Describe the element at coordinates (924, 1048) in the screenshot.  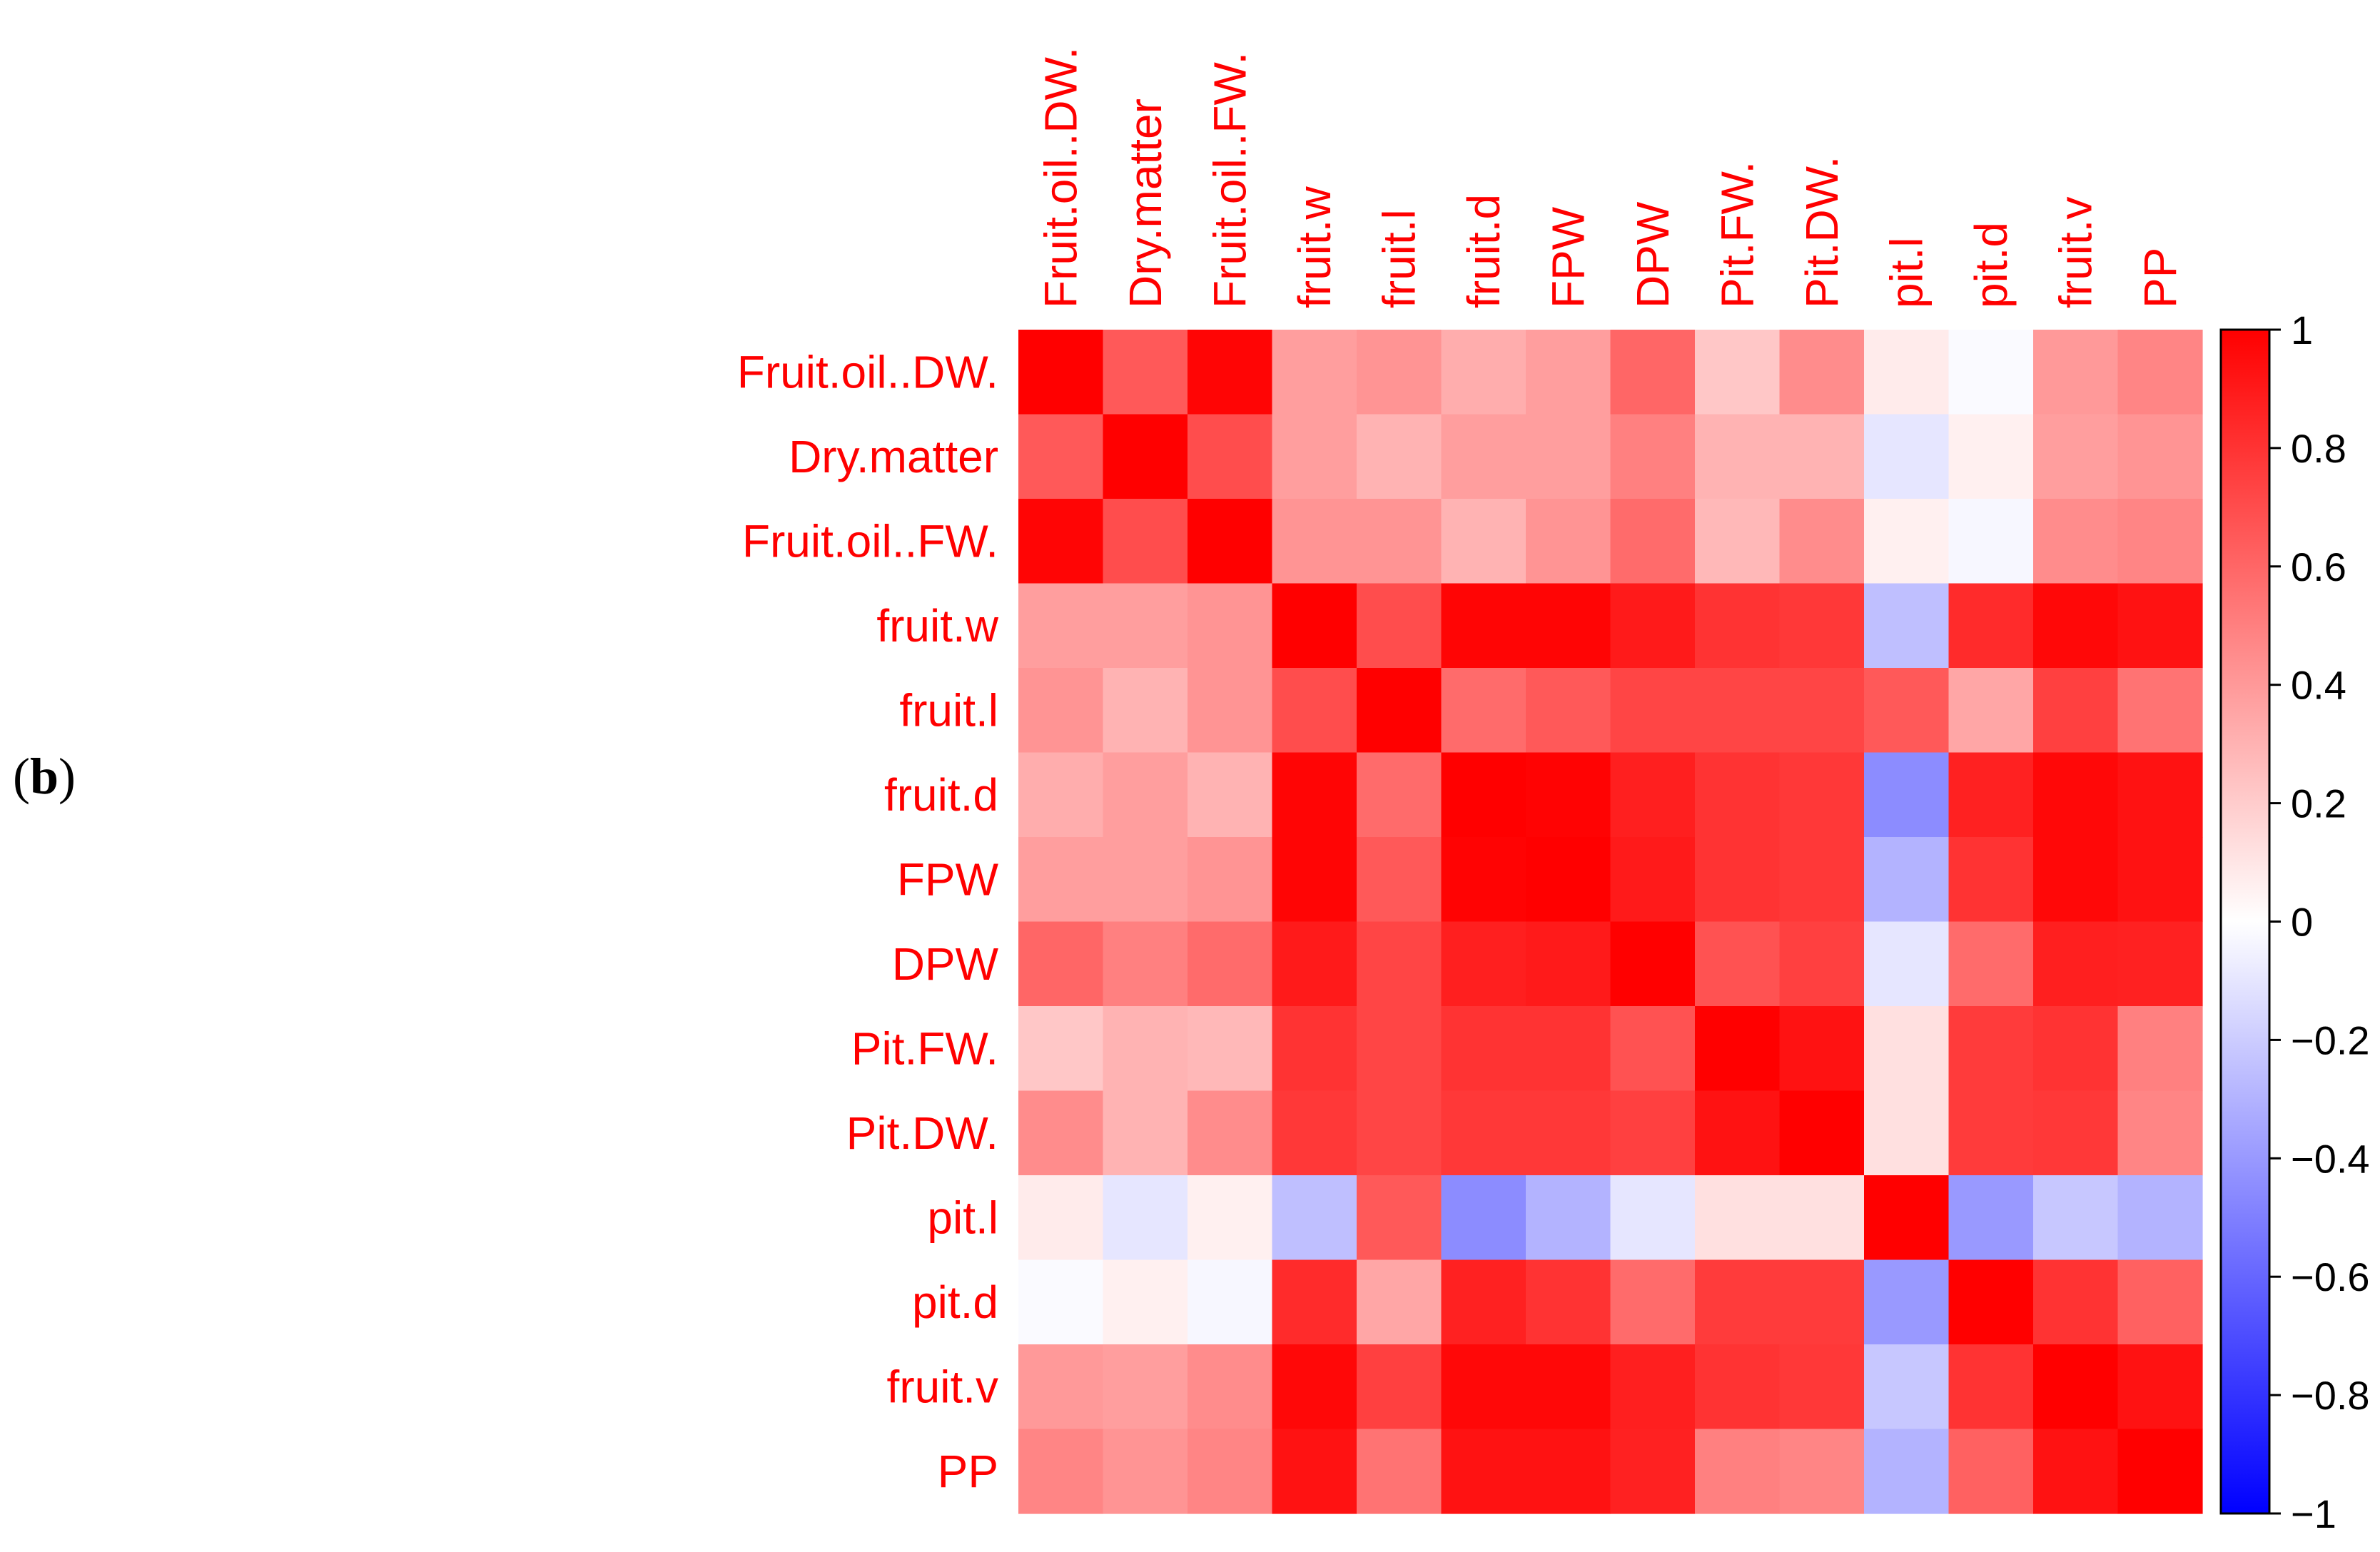
I see `row-label: Pit.FW.` at that location.